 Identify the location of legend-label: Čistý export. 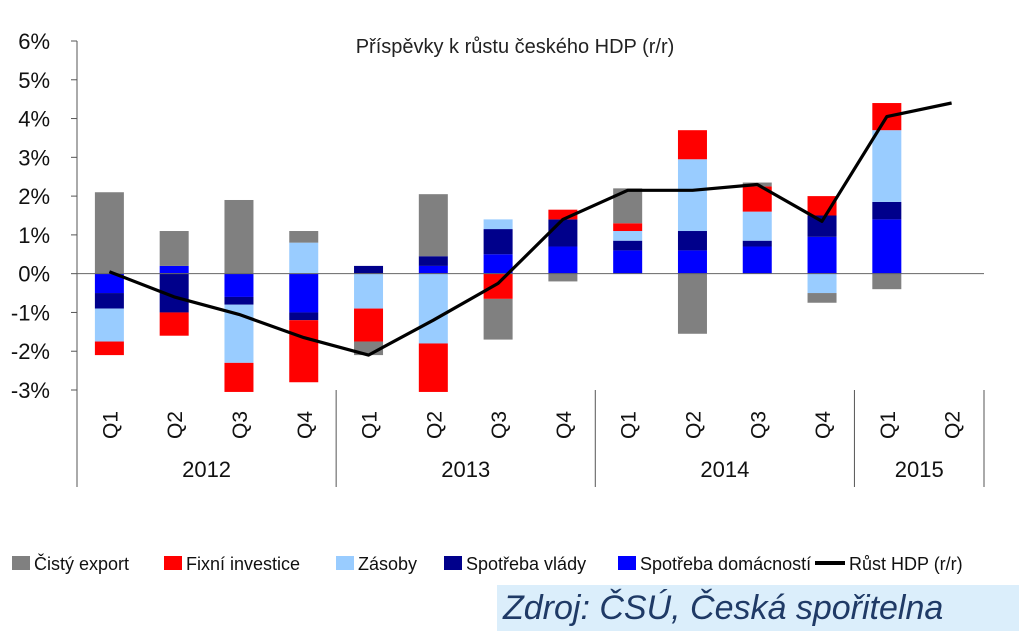
(81, 563).